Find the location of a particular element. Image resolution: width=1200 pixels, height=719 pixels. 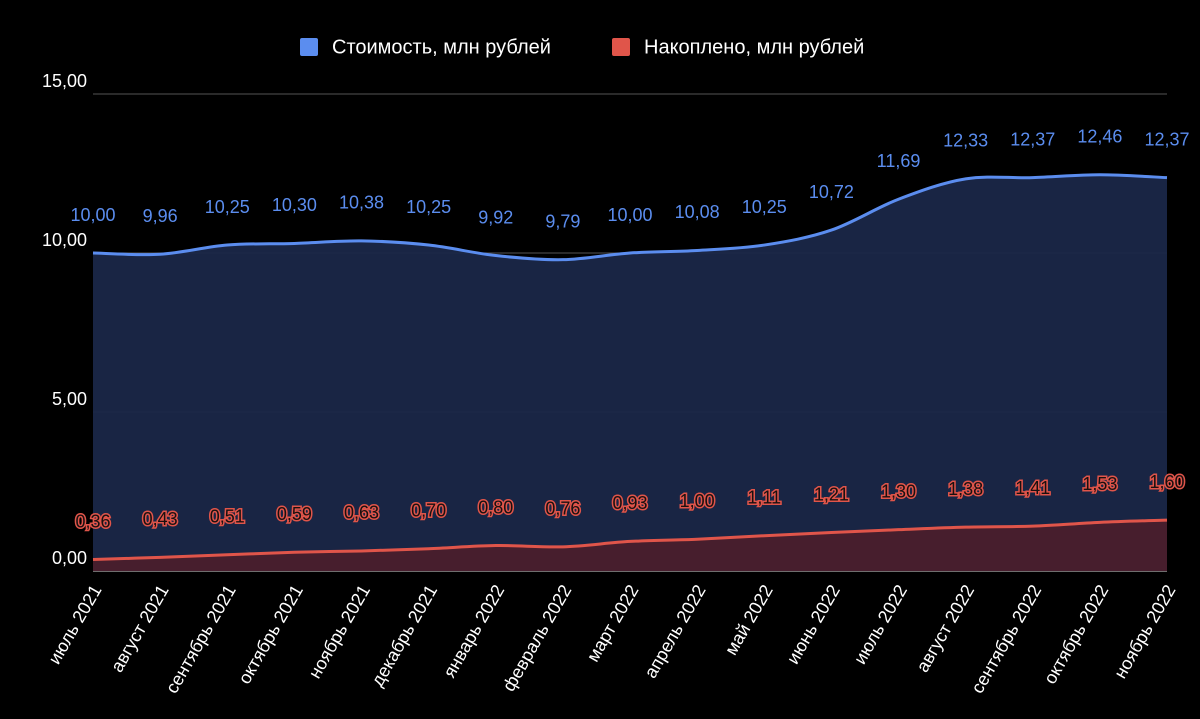

x-tick-label: июнь 2022 is located at coordinates (813, 624).